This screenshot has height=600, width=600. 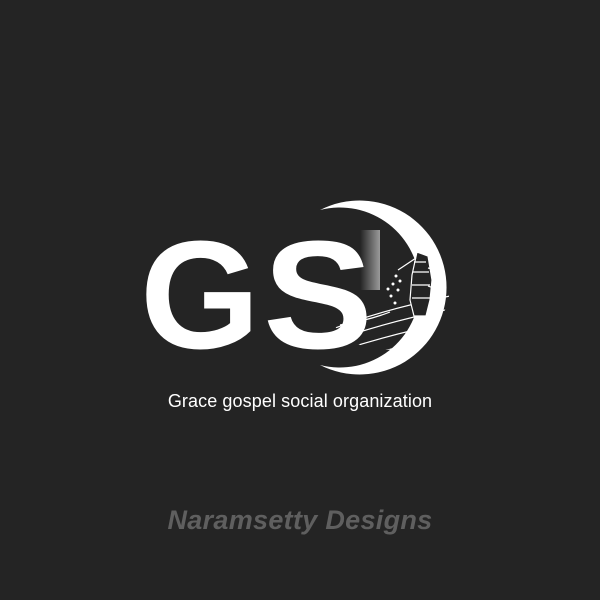 What do you see at coordinates (200, 295) in the screenshot?
I see `letter-g: G` at bounding box center [200, 295].